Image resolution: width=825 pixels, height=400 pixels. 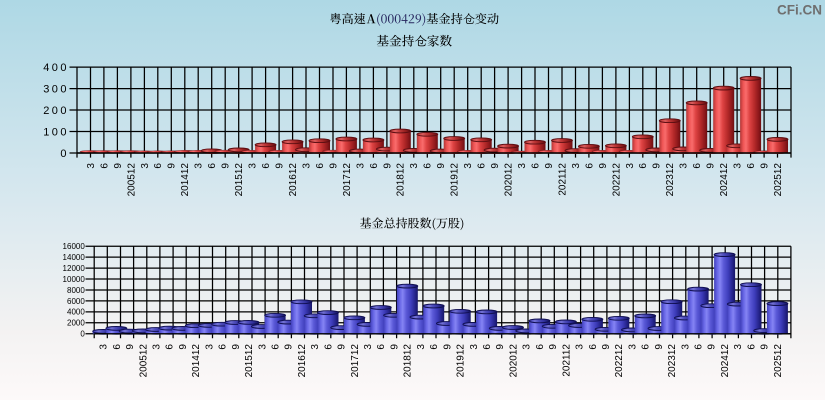 I want to click on svg-text: 4000, so click(x=76, y=312).